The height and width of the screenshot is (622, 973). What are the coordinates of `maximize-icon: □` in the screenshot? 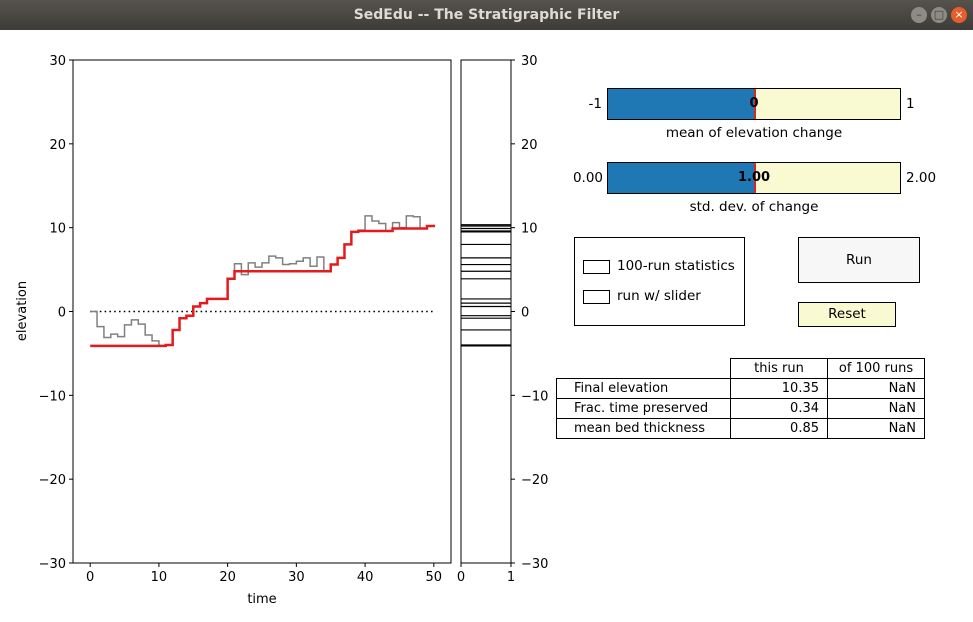 It's located at (939, 15).